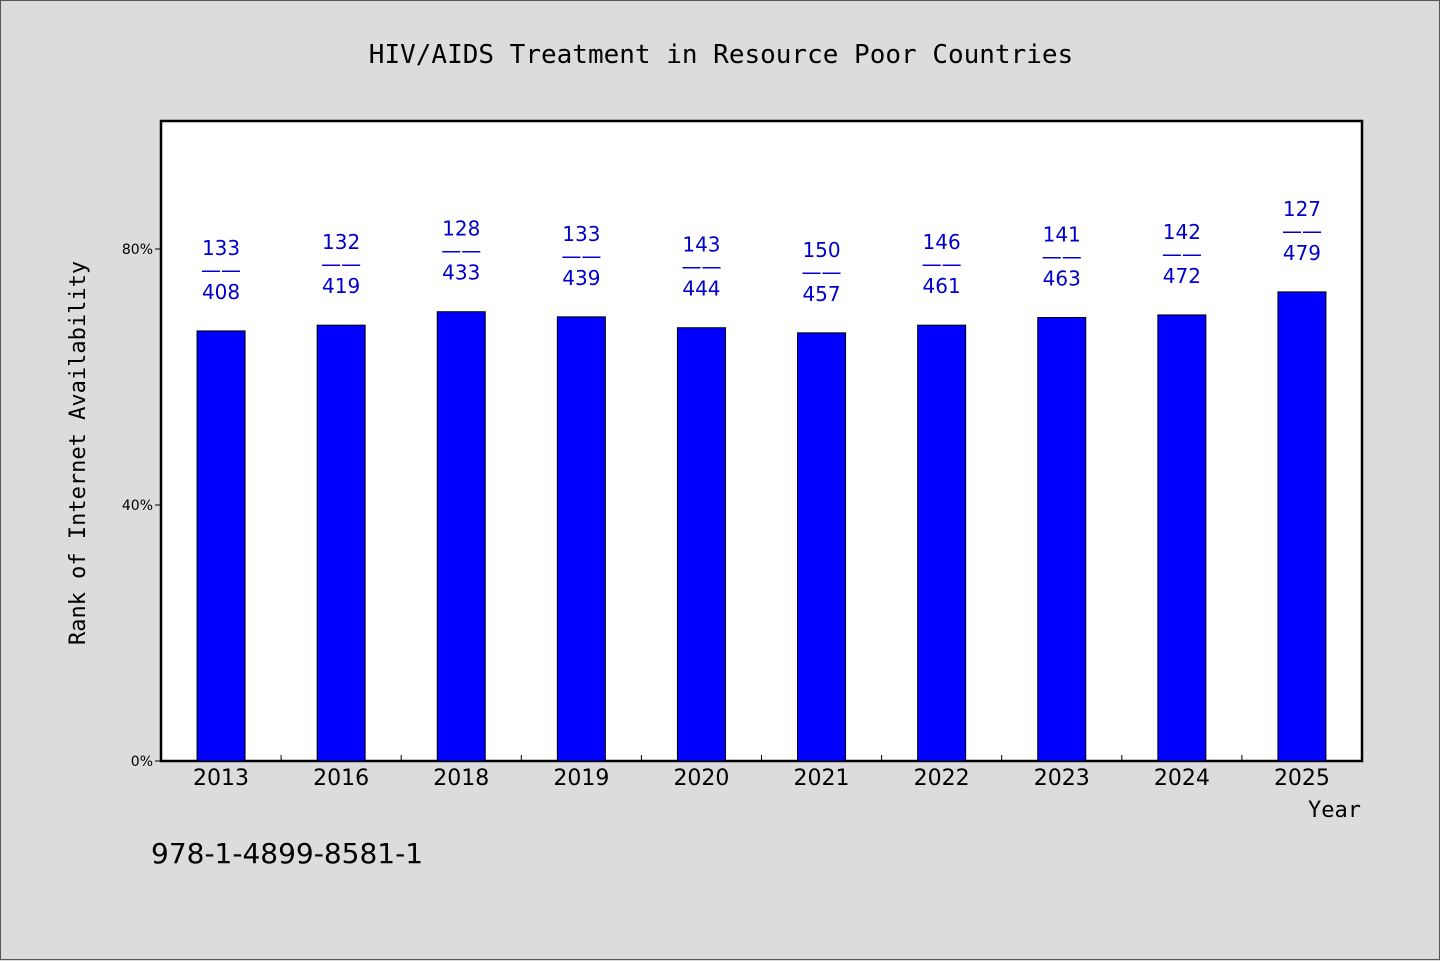 This screenshot has width=1440, height=961. I want to click on data-label-top: 141, so click(1062, 234).